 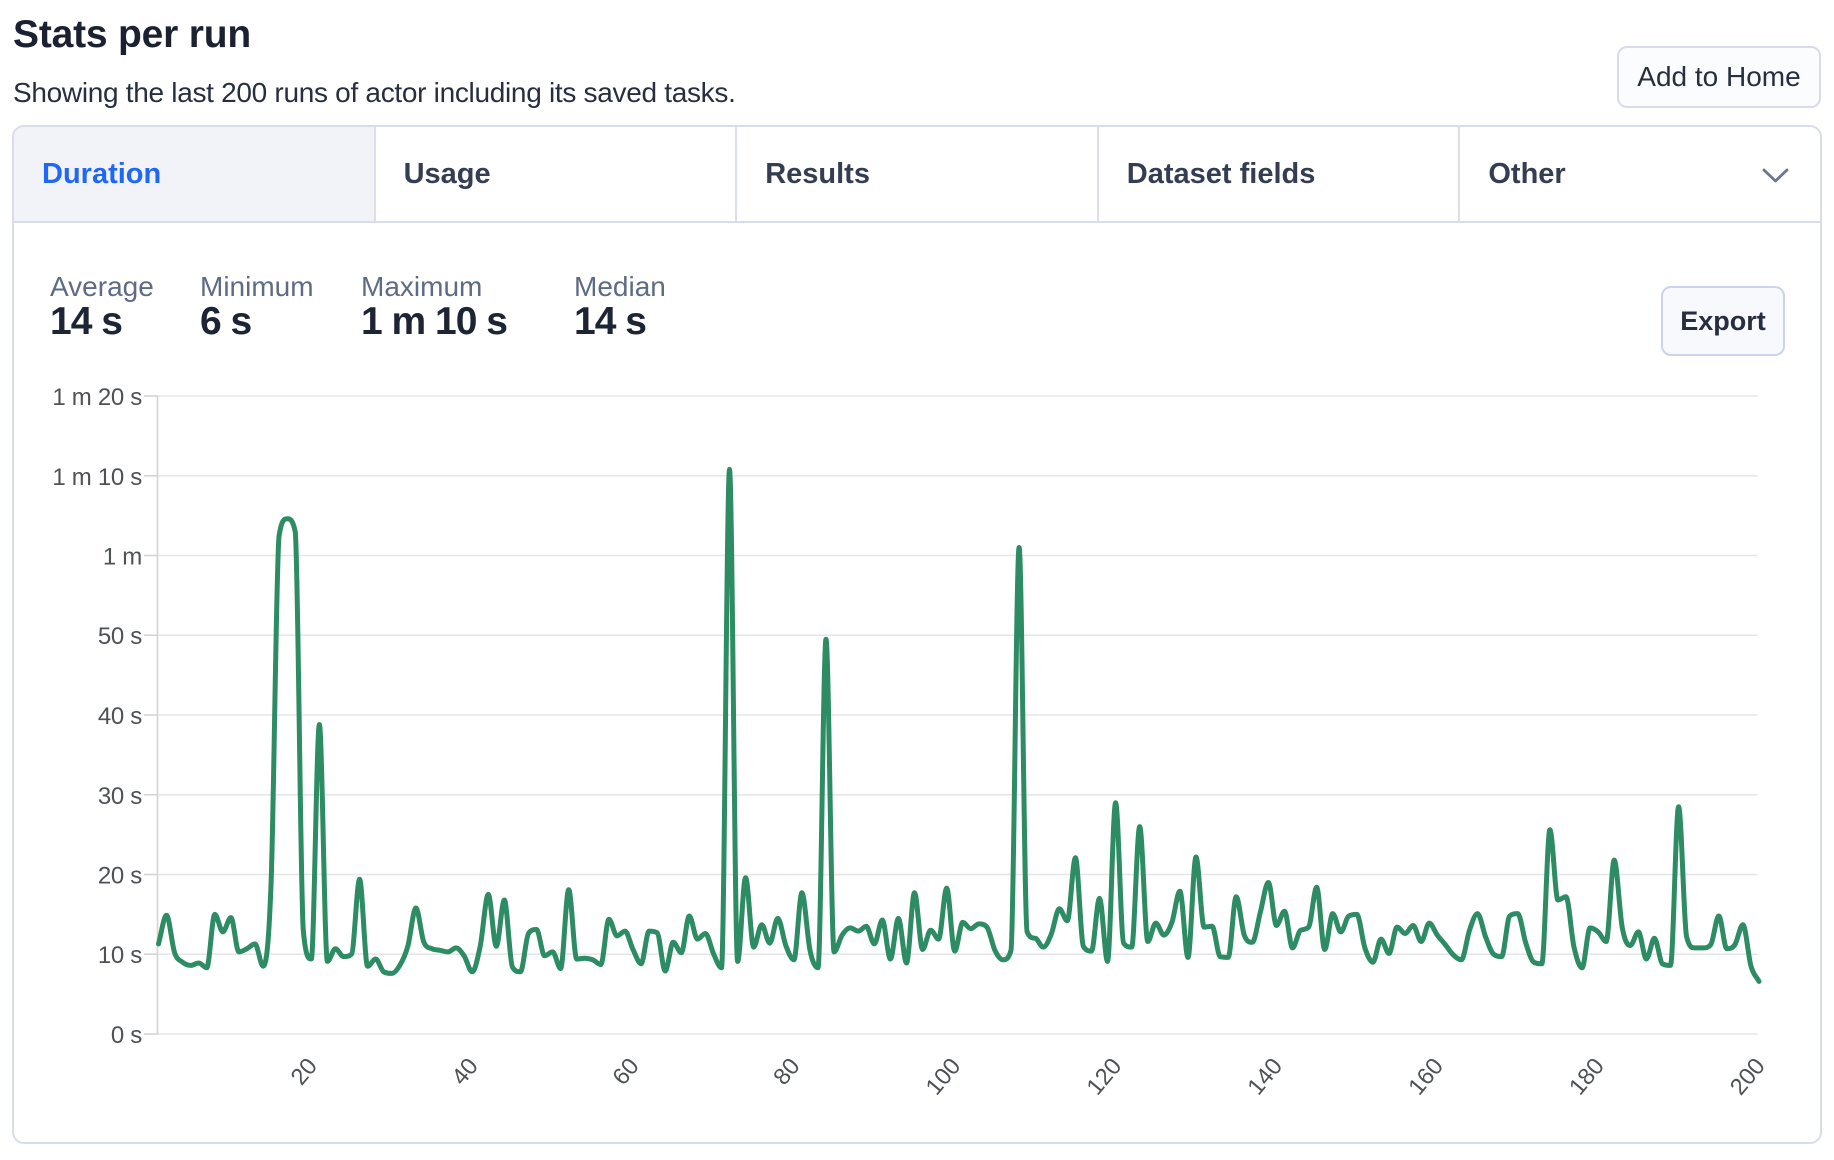 I want to click on svg-text: 0 s, so click(x=126, y=1035).